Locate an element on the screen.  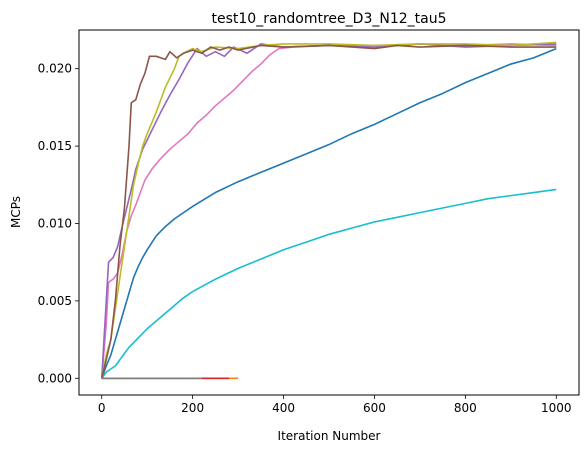
y-axis: 0.000 0.005 0.010 0.015 0.020 is located at coordinates (58, 223).